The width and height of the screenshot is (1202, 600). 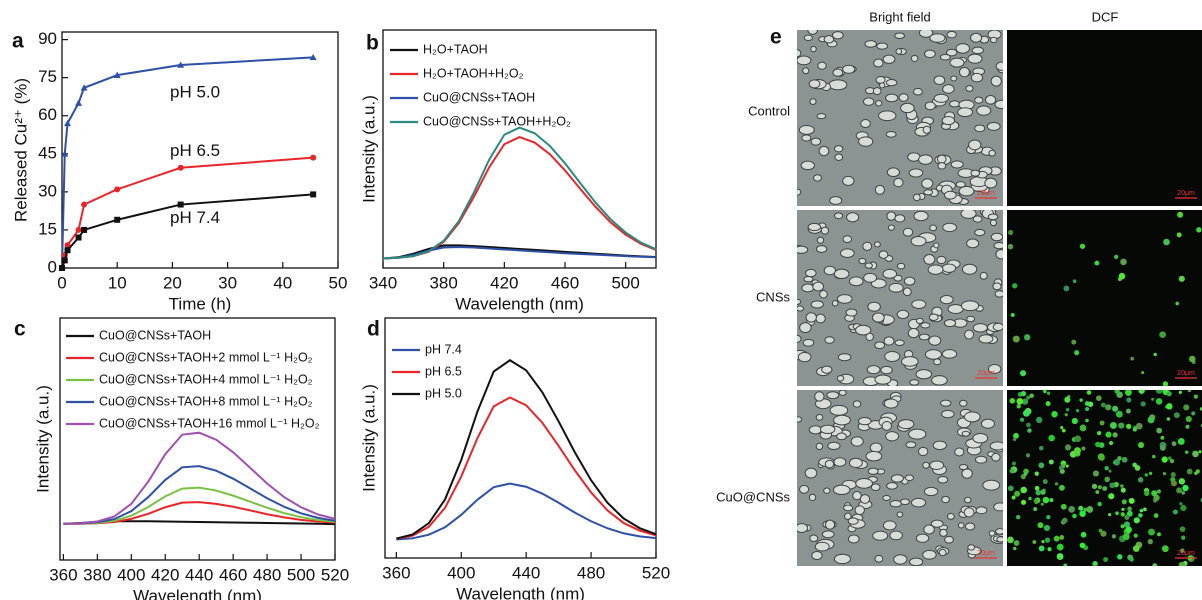 What do you see at coordinates (61, 282) in the screenshot?
I see `x-tick-label: 0` at bounding box center [61, 282].